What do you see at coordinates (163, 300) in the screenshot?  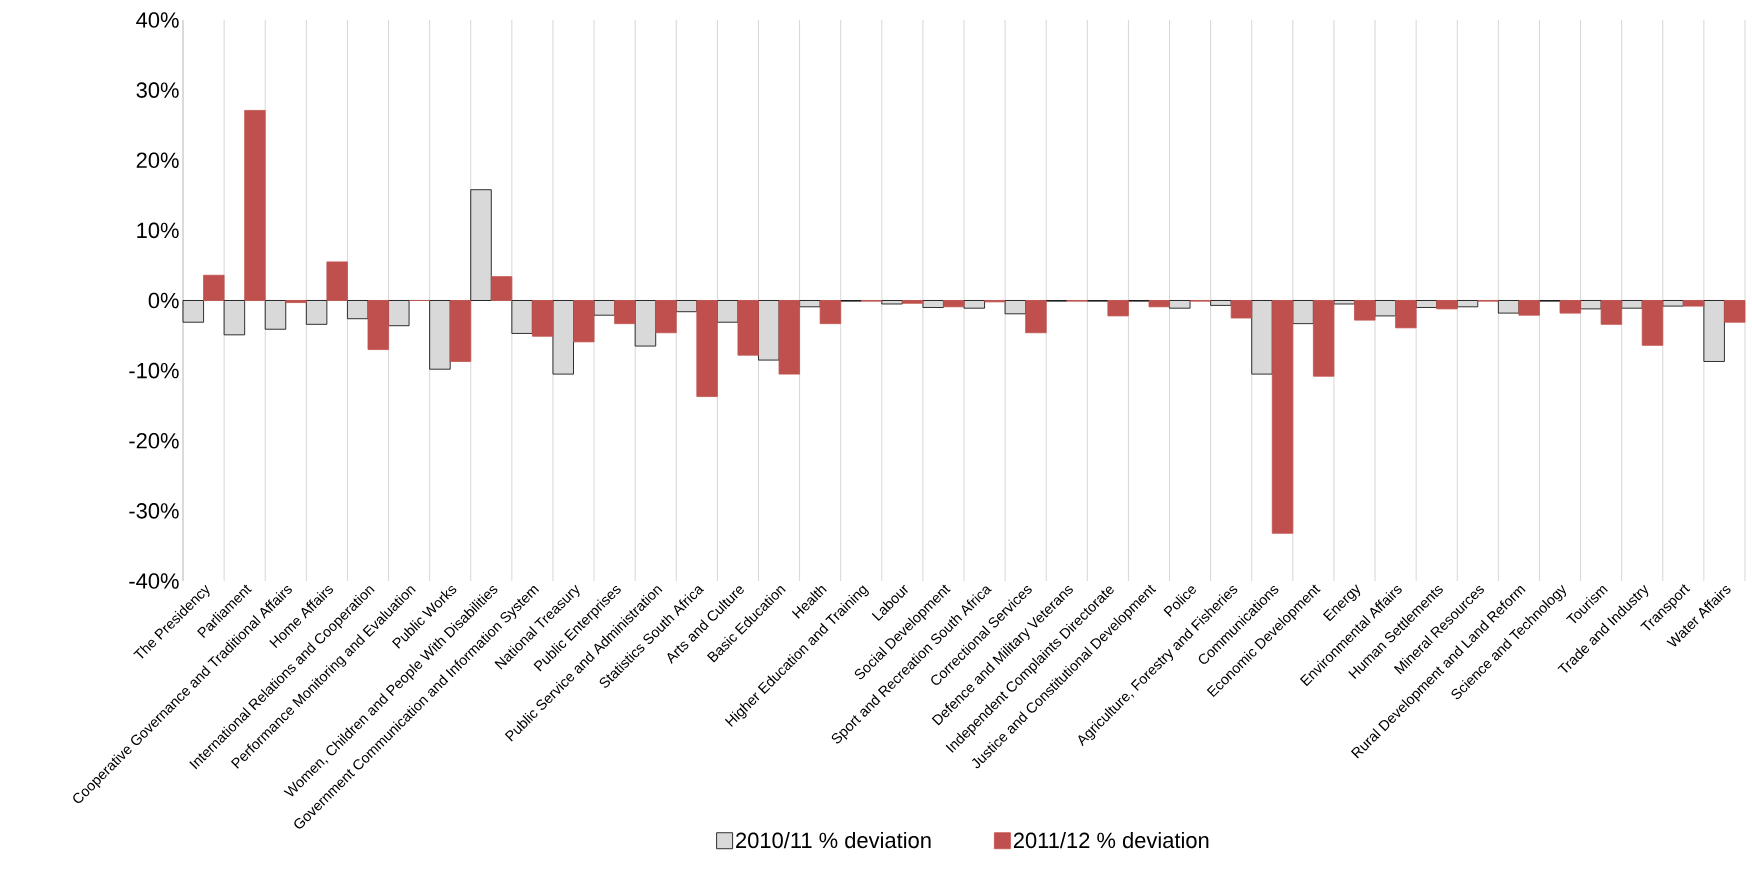 I see `y-tick-label: 0%` at bounding box center [163, 300].